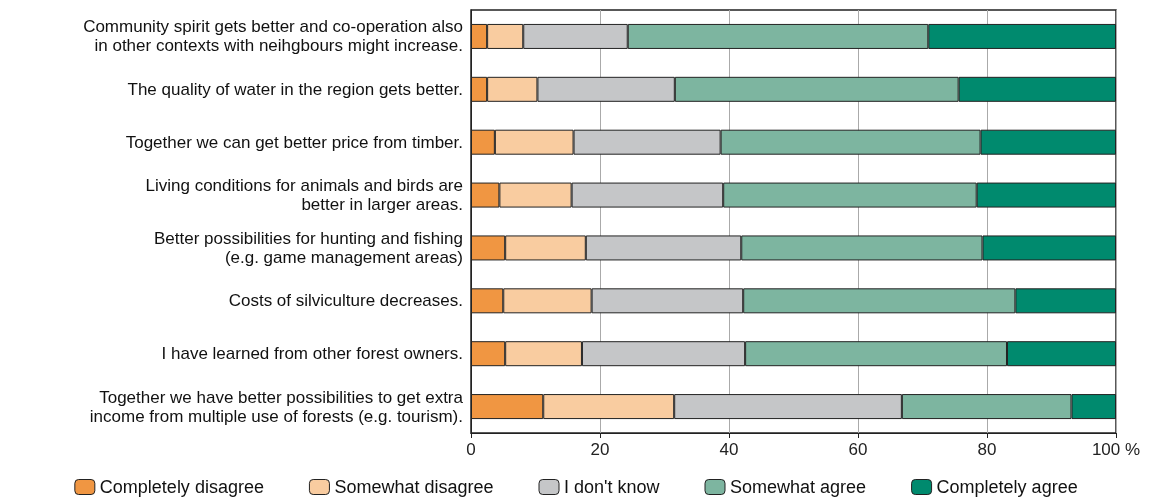 The image size is (1152, 503). What do you see at coordinates (414, 487) in the screenshot?
I see `legend-label: Somewhat disagree` at bounding box center [414, 487].